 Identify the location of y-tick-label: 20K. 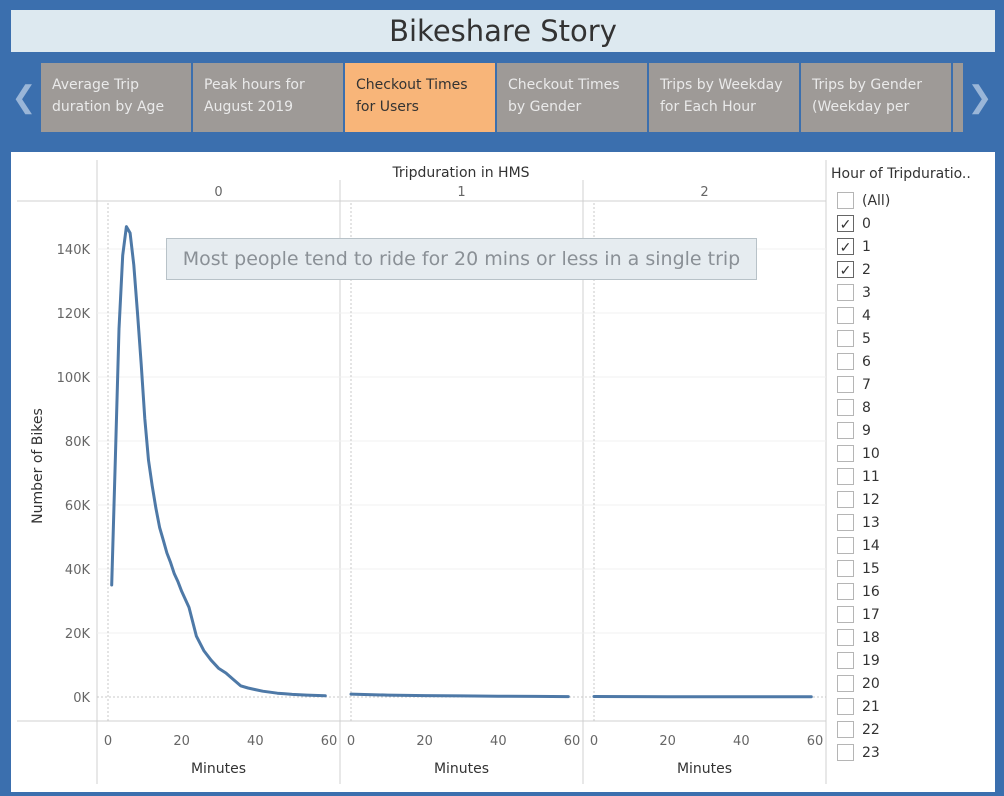
(78, 634).